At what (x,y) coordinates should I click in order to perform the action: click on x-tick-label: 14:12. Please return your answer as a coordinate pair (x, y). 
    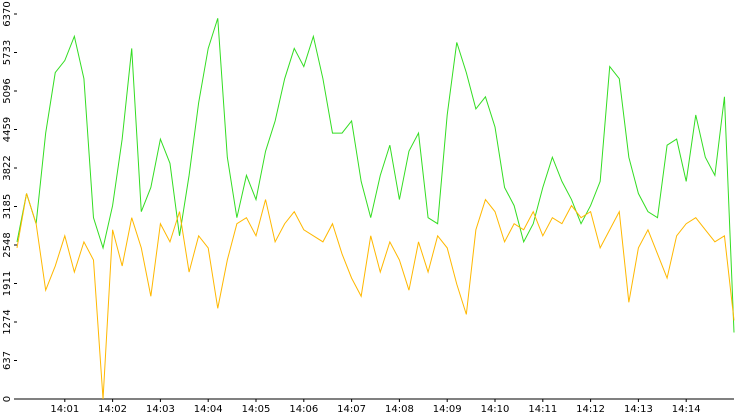
    Looking at the image, I should click on (590, 409).